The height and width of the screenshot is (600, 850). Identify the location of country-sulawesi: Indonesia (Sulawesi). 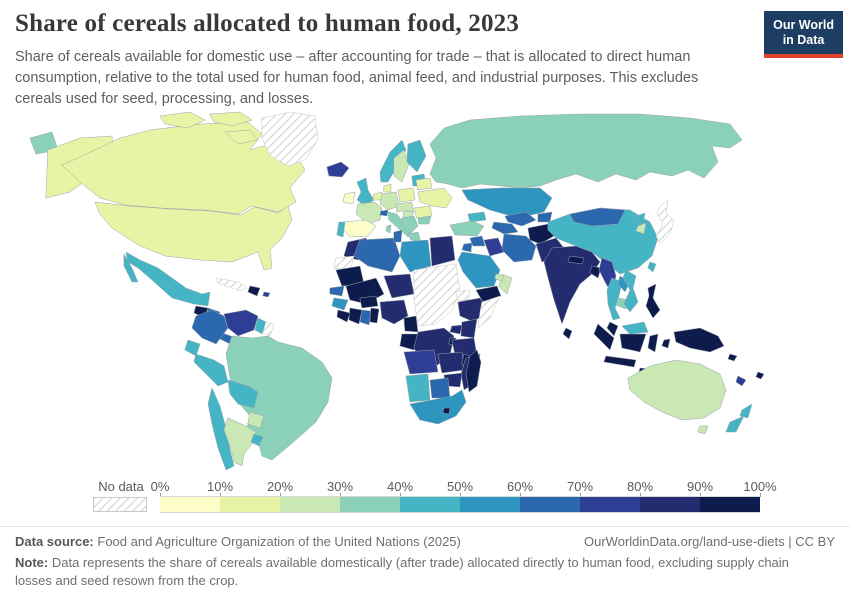
(653, 343).